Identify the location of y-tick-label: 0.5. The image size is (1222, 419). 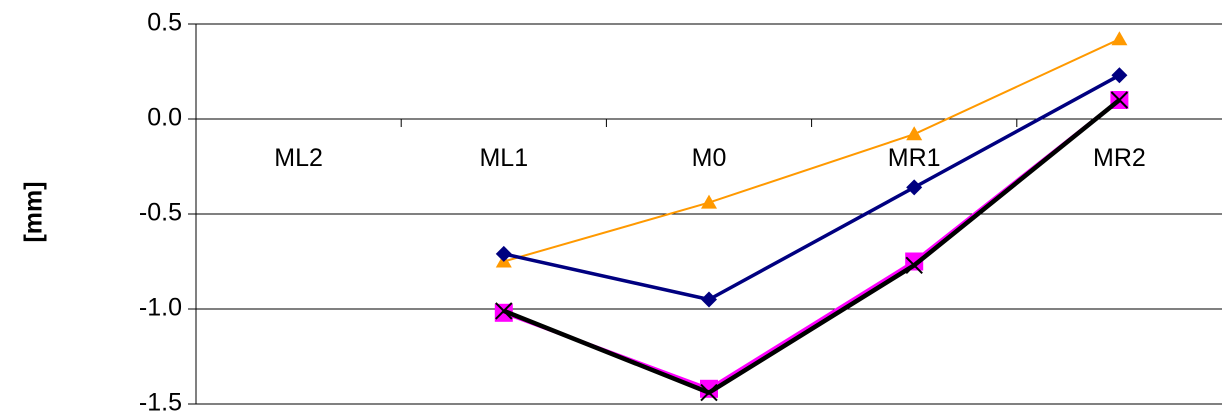
(164, 23).